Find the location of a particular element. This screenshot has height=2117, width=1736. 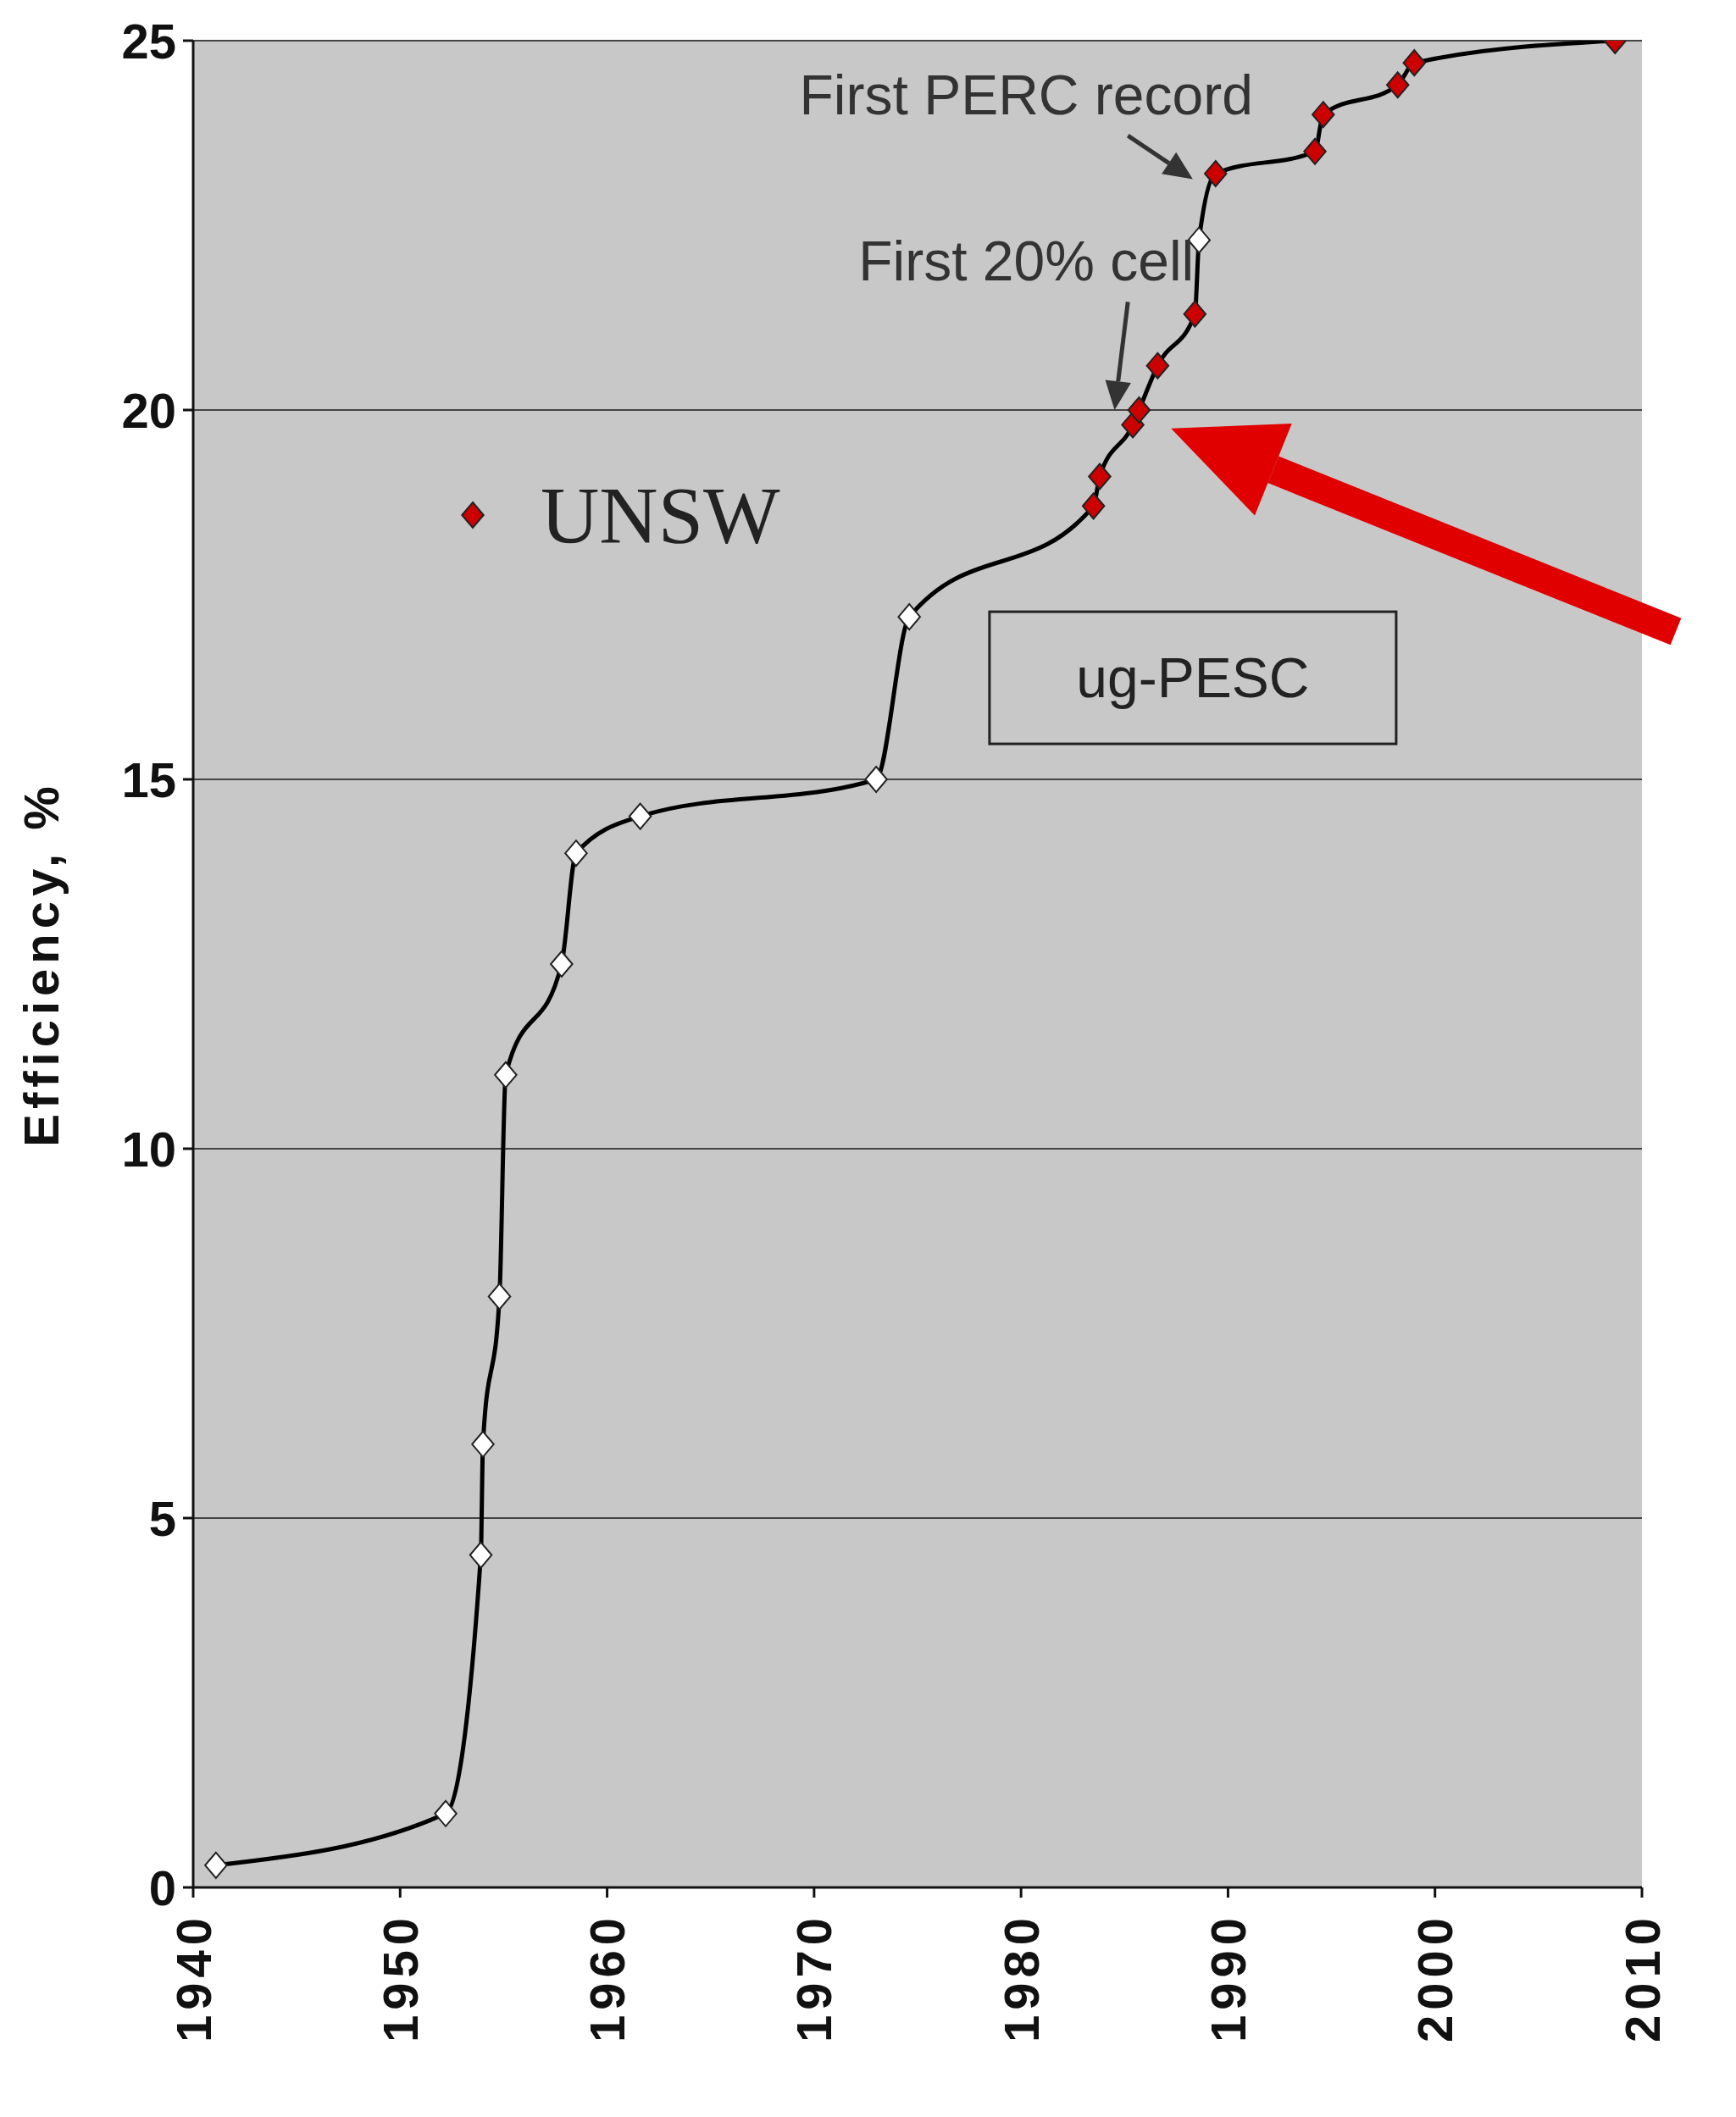

x-tick-label: 1950 is located at coordinates (400, 1978).